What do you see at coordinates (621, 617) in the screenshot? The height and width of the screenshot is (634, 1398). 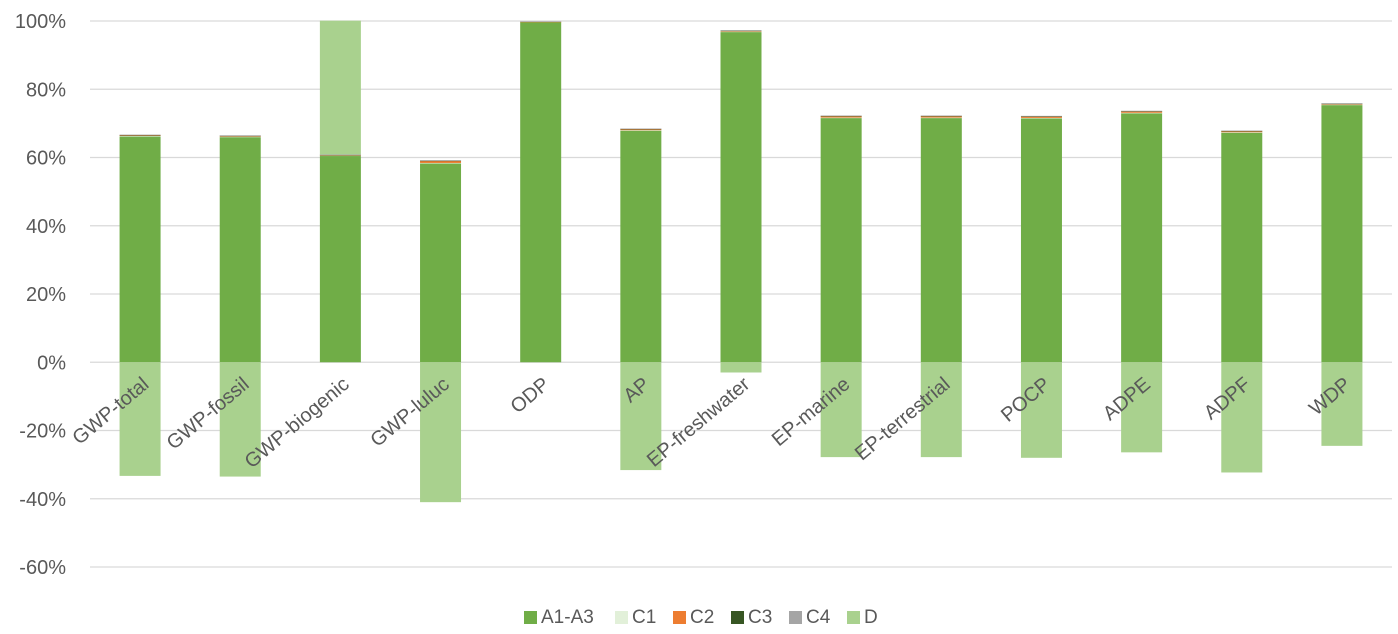 I see `legend-swatch-c1` at bounding box center [621, 617].